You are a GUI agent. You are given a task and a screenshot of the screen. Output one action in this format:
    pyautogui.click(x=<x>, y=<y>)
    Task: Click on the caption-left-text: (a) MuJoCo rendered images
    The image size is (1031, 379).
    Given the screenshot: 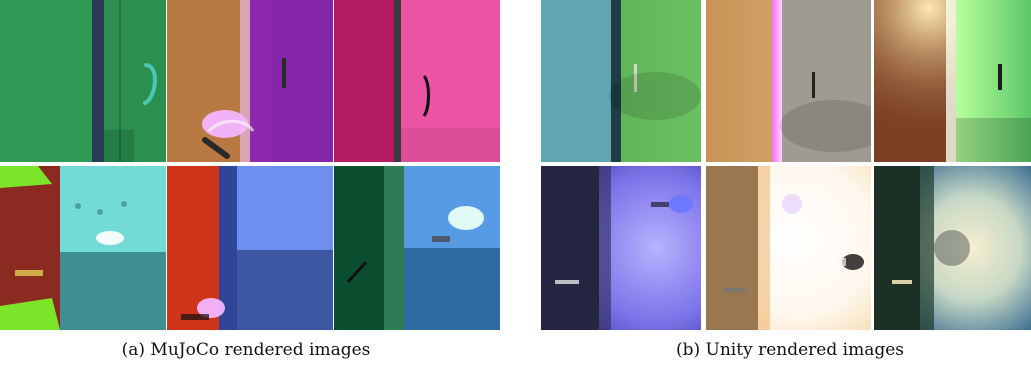 What is the action you would take?
    pyautogui.click(x=246, y=350)
    